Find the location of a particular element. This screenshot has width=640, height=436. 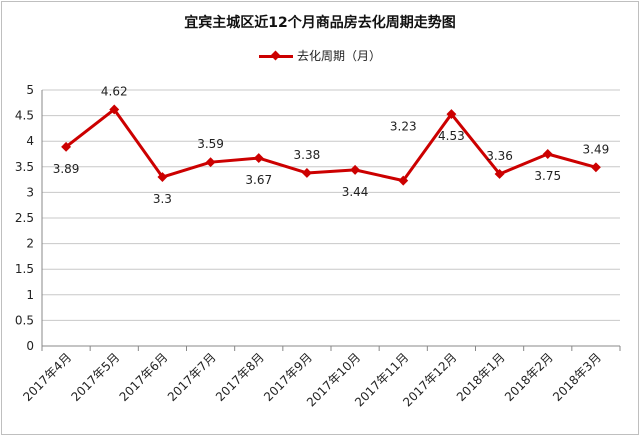

chart-legend: 去化周期（月） is located at coordinates (320, 55).